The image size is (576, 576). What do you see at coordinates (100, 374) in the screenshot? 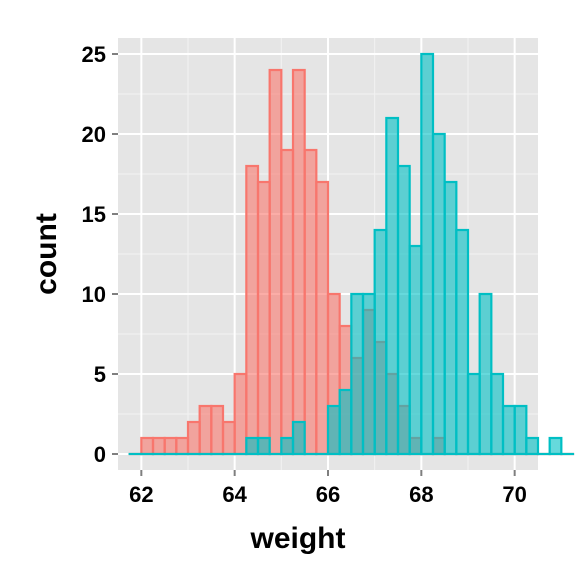
I see `y-tick-label: 5` at bounding box center [100, 374].